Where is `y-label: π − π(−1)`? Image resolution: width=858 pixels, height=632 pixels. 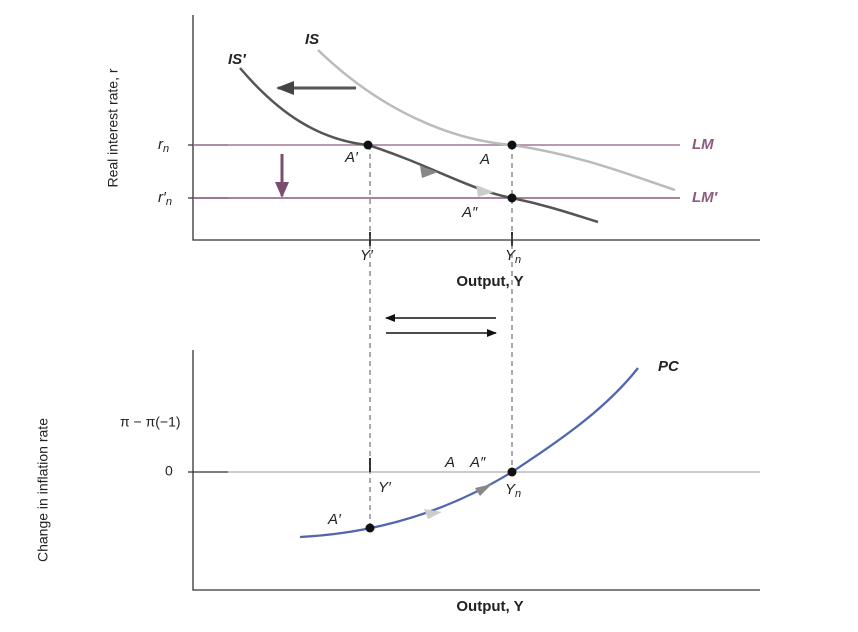 y-label: π − π(−1) is located at coordinates (150, 422).